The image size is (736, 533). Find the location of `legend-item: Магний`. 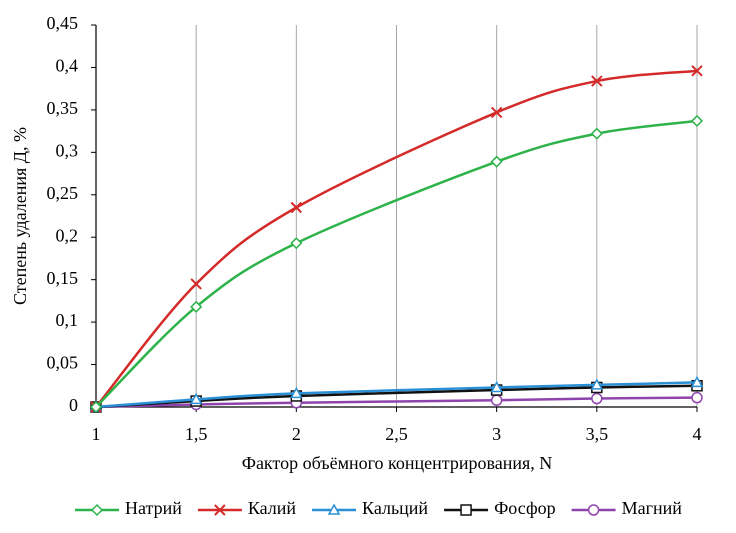

legend-item: Магний is located at coordinates (627, 508).